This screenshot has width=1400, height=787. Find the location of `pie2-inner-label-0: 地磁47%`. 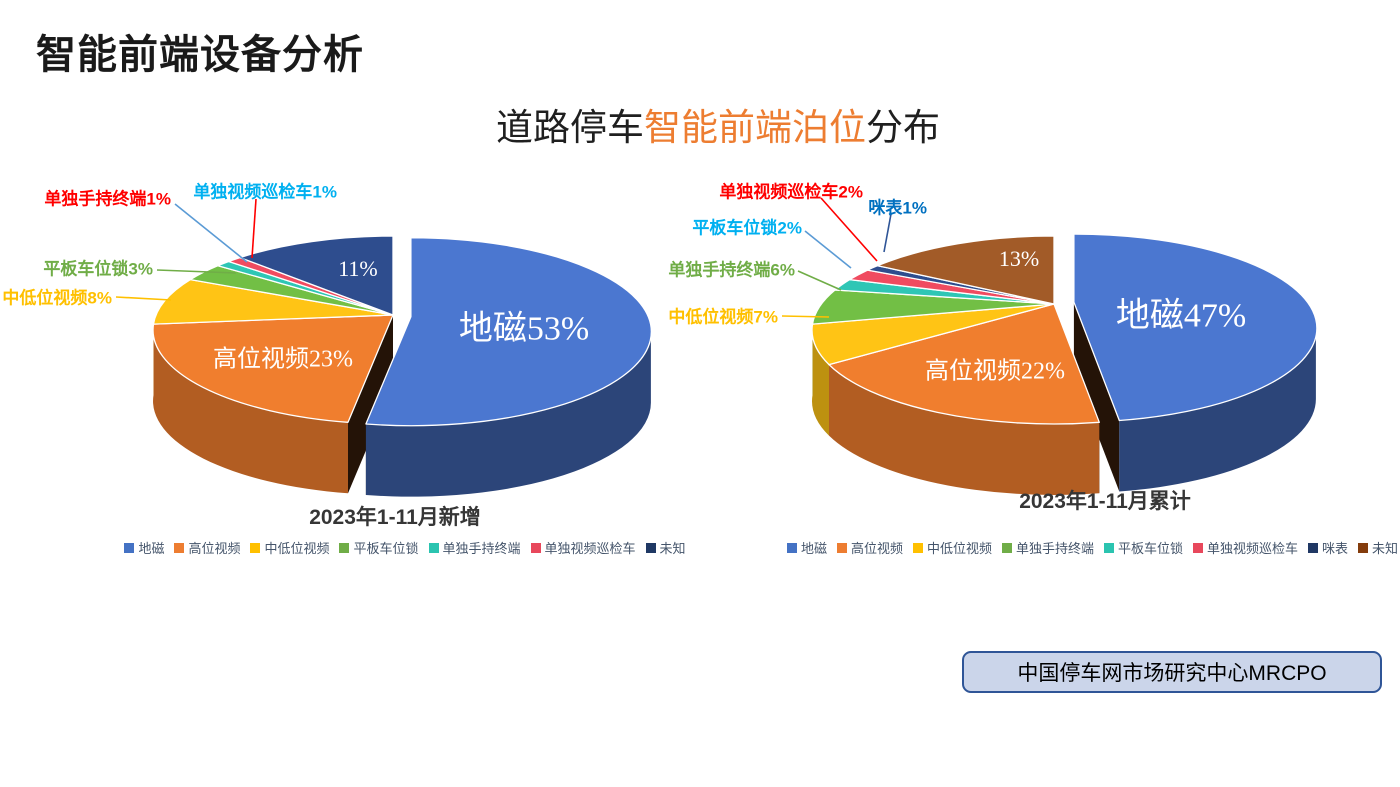

pie2-inner-label-0: 地磁47% is located at coordinates (1181, 316).